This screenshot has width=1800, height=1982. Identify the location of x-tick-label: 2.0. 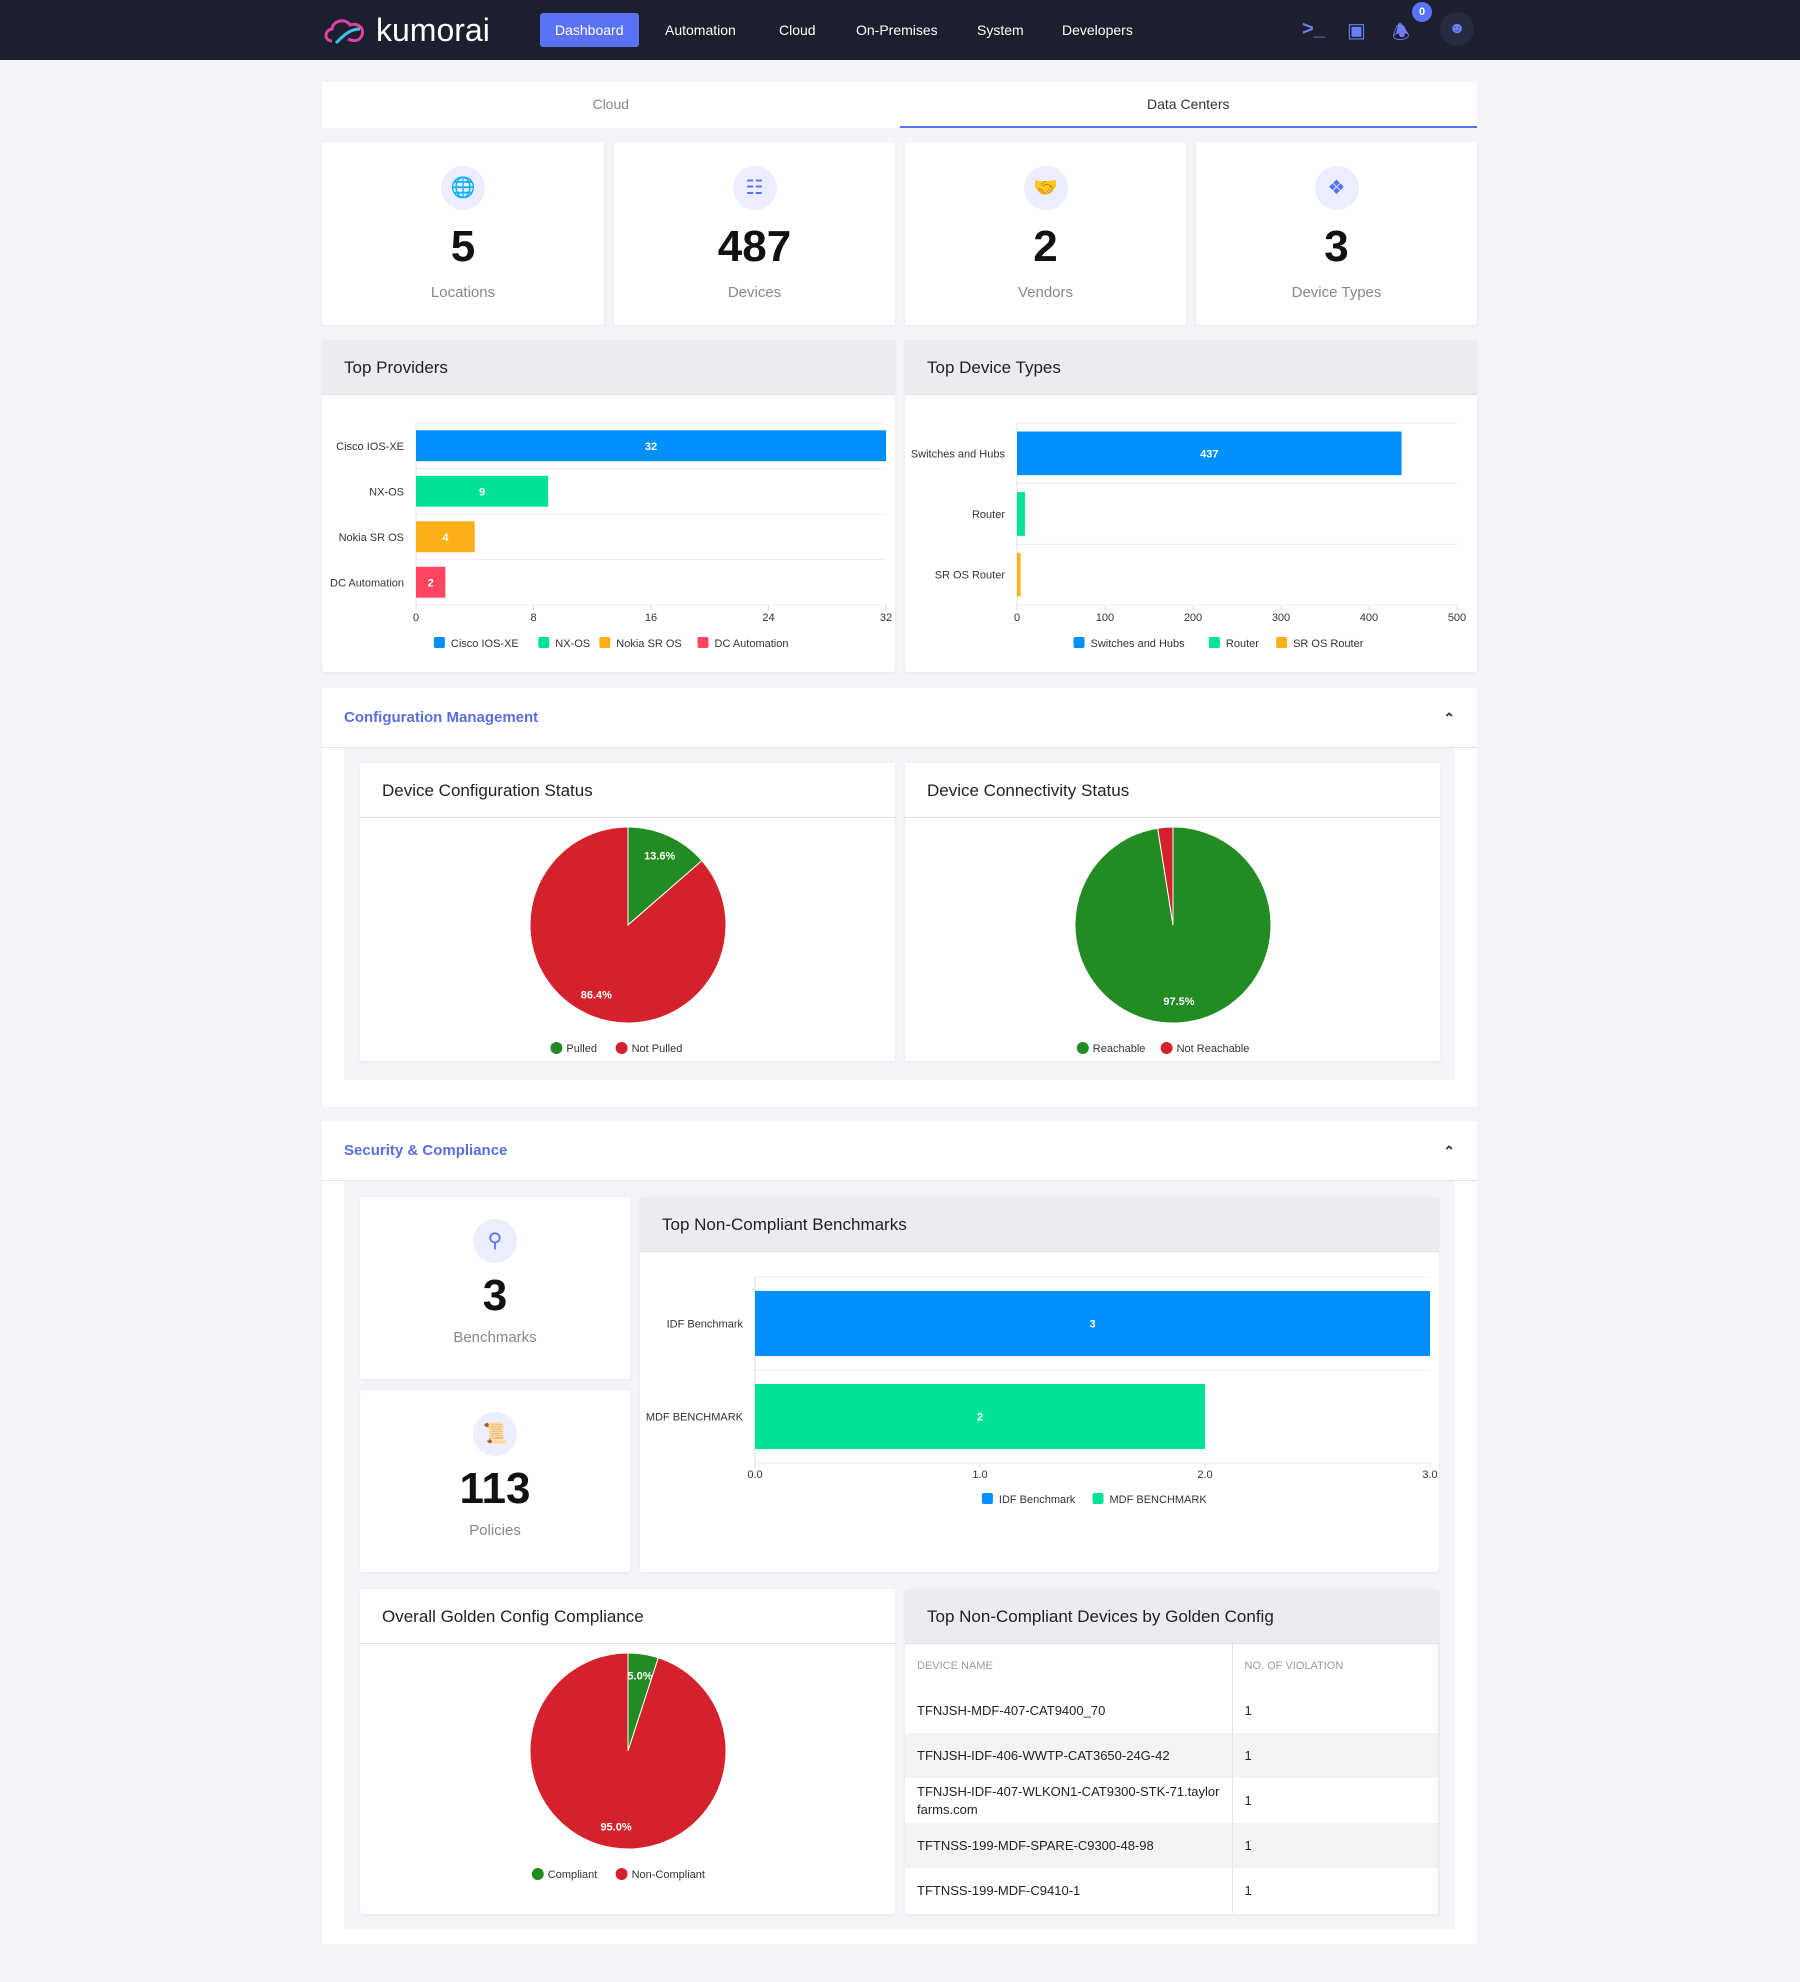
(1204, 1475).